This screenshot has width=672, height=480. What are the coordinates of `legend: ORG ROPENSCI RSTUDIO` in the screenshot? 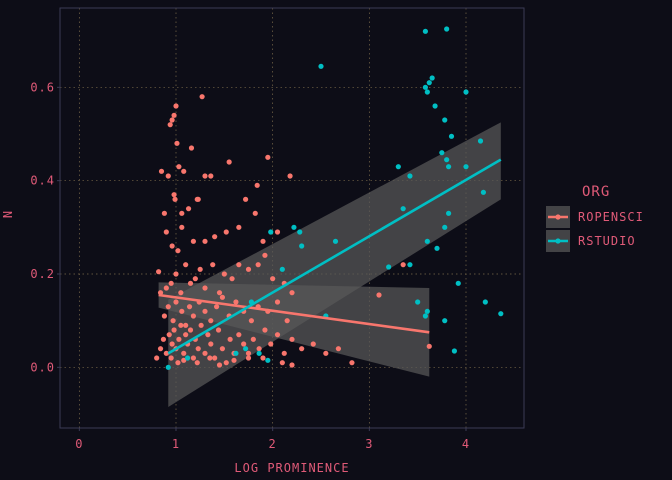 It's located at (595, 218).